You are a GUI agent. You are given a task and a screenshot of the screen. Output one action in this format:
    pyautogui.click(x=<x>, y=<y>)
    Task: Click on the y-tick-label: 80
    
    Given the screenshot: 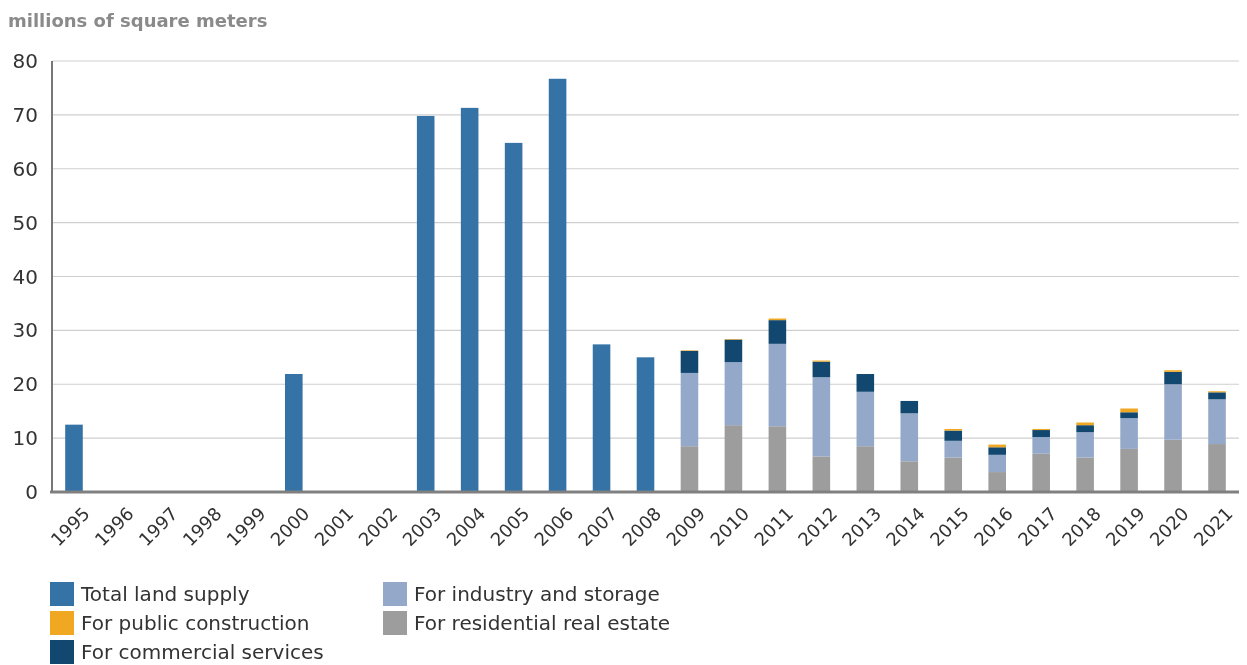 What is the action you would take?
    pyautogui.click(x=25, y=61)
    